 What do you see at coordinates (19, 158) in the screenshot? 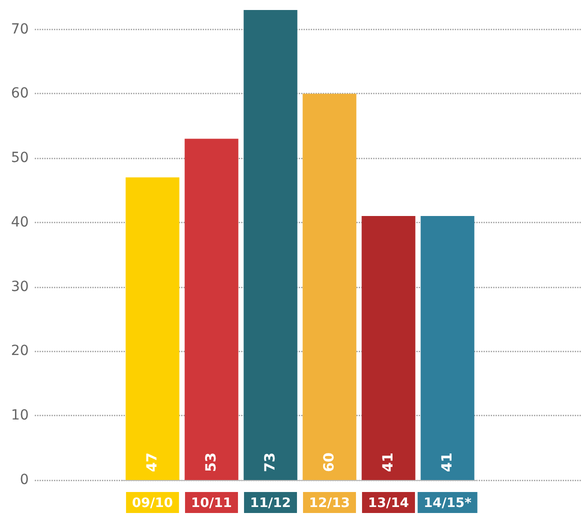
I see `y-tick-label: 50` at bounding box center [19, 158].